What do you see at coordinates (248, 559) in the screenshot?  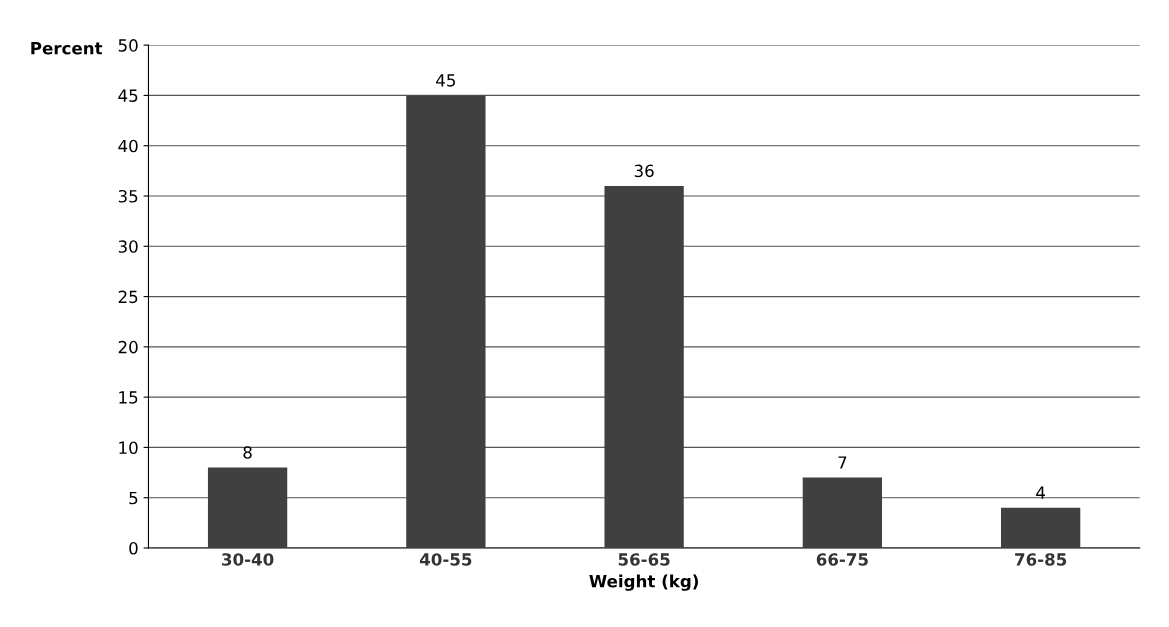 I see `x-tick-label: 30-40` at bounding box center [248, 559].